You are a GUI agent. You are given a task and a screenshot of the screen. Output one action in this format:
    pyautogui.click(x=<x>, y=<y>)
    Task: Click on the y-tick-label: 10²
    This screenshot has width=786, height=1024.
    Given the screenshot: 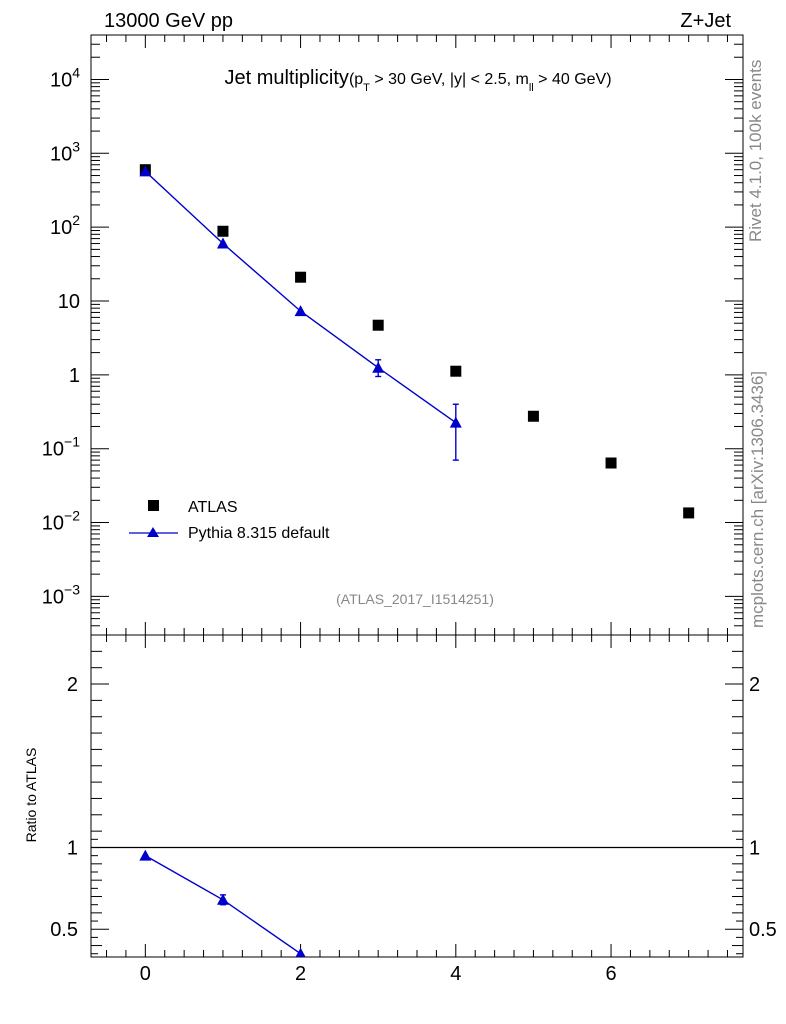 What is the action you would take?
    pyautogui.click(x=65, y=225)
    